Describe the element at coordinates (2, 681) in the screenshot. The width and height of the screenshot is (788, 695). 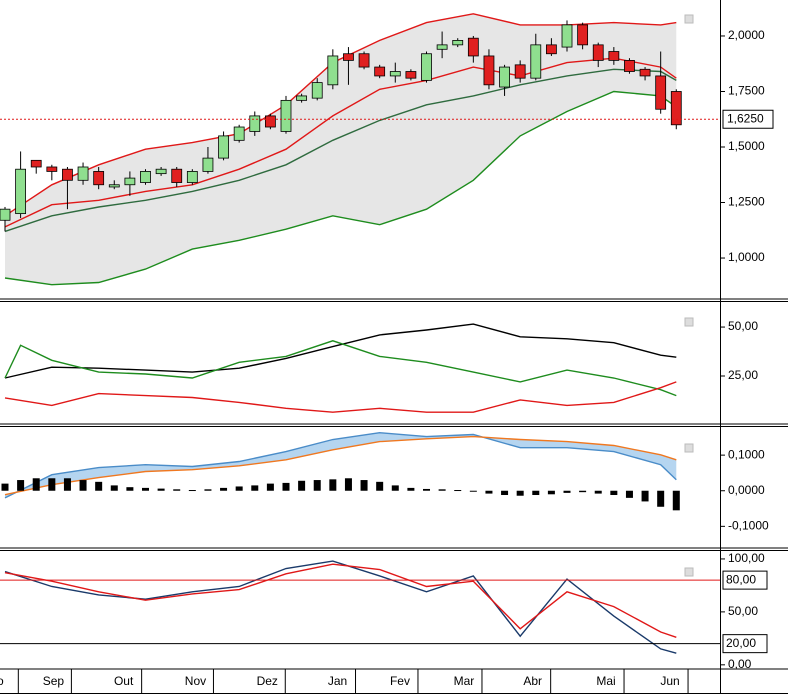
I see `x-tick-label: o` at that location.